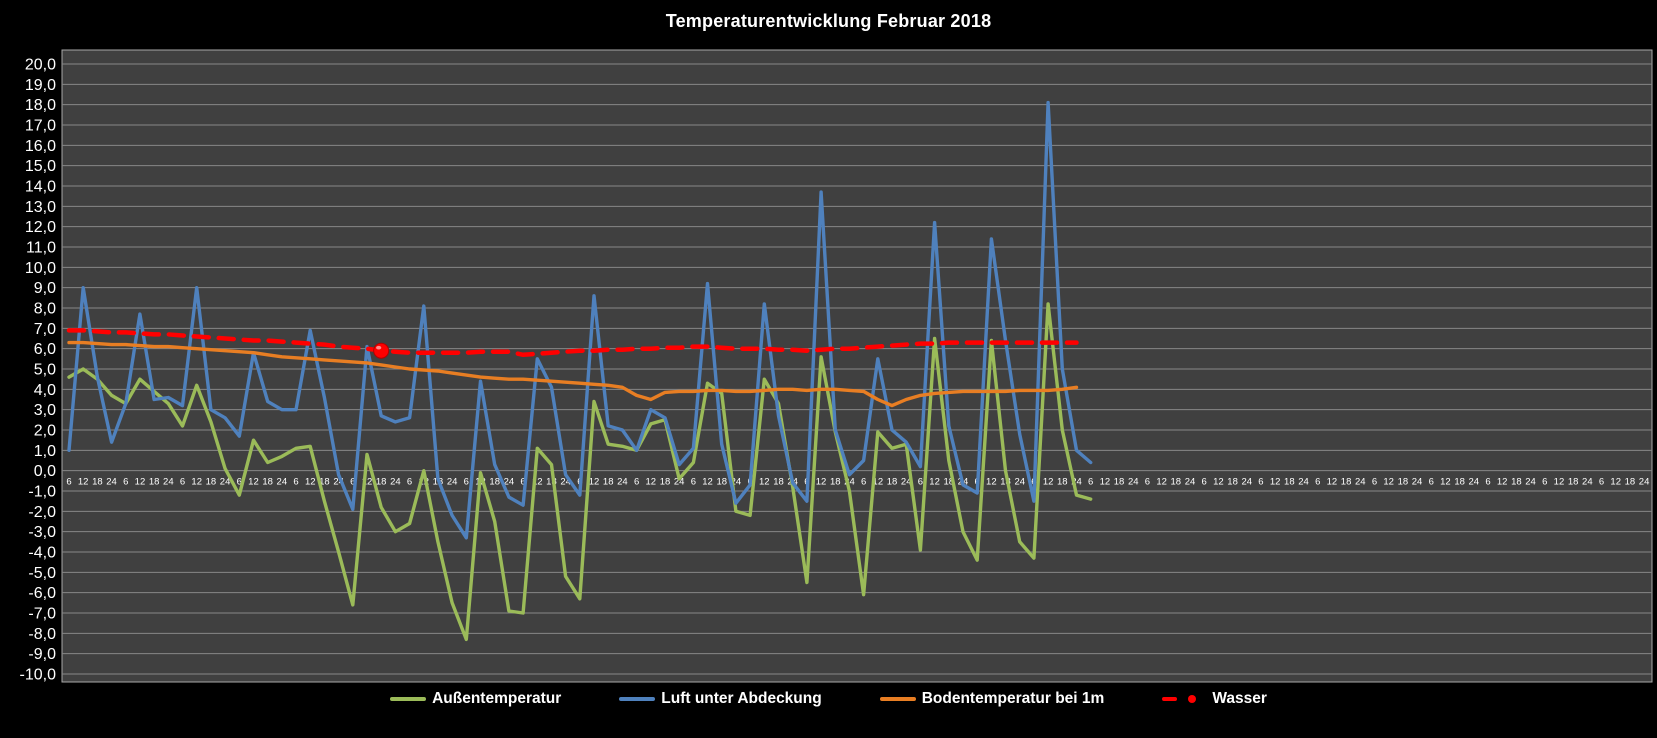 The image size is (1657, 738). Describe the element at coordinates (42, 532) in the screenshot. I see `svg-text: -3,0` at that location.